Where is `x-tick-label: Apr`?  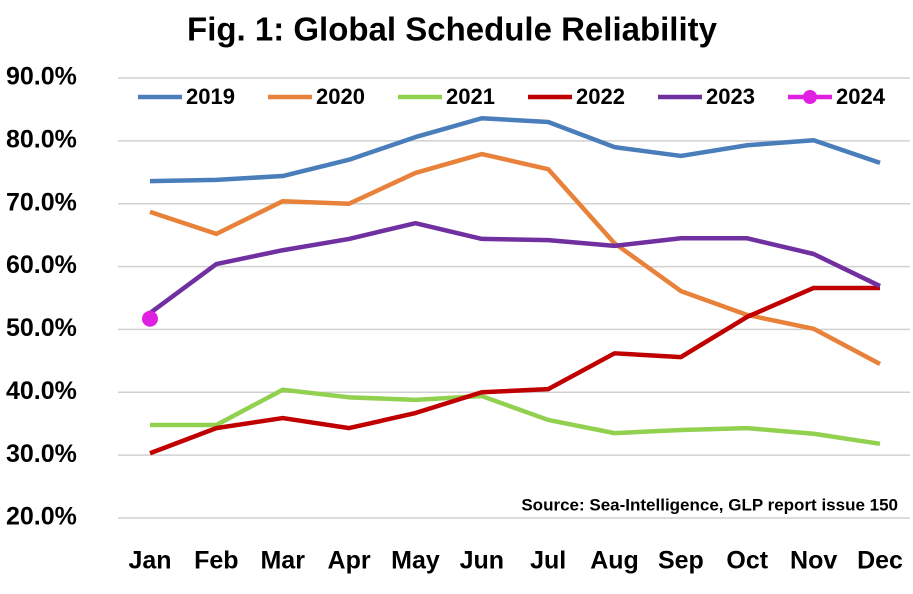 x-tick-label: Apr is located at coordinates (349, 561).